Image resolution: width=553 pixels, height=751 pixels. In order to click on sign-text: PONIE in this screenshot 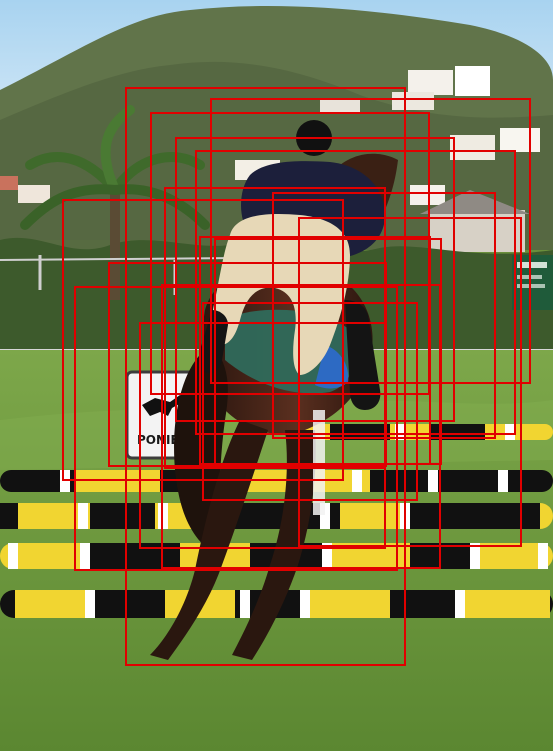, I will do `click(158, 440)`.